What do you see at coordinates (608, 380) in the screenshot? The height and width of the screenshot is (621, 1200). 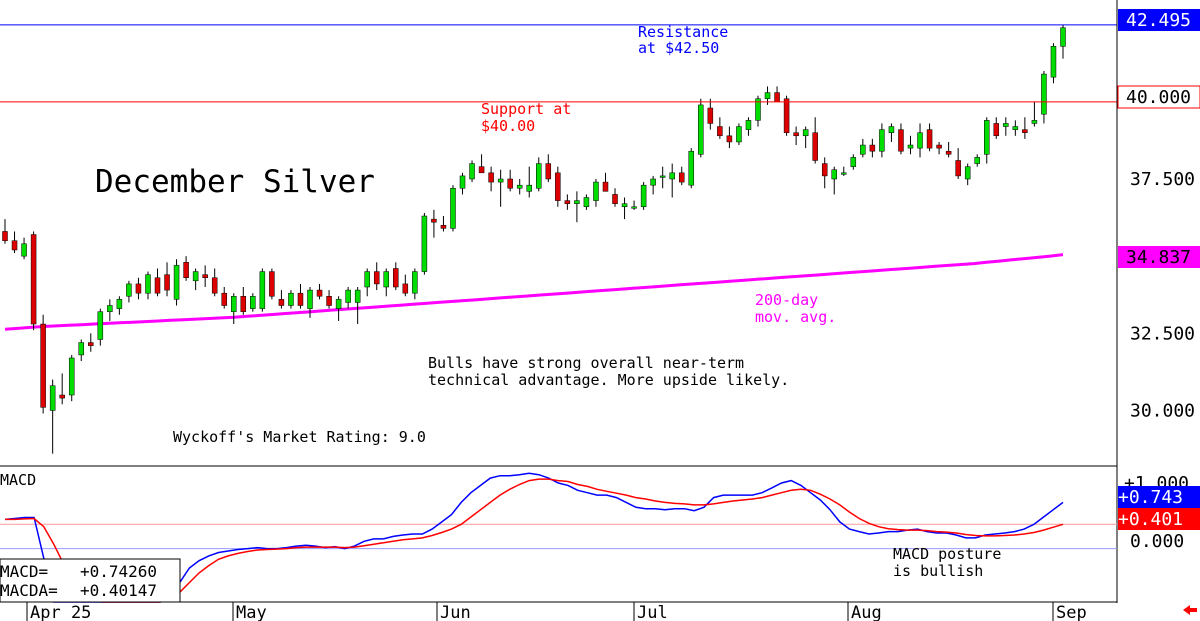 I see `bulls-note-line2: technical advantage. More upside likely.` at bounding box center [608, 380].